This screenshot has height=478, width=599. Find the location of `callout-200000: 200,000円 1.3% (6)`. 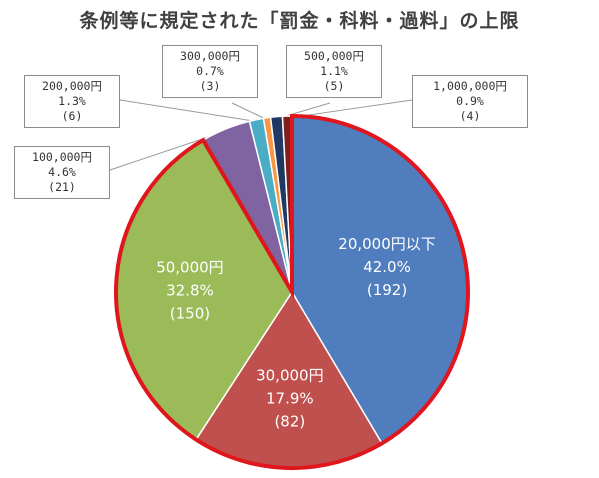

callout-200000: 200,000円 1.3% (6) is located at coordinates (72, 101).